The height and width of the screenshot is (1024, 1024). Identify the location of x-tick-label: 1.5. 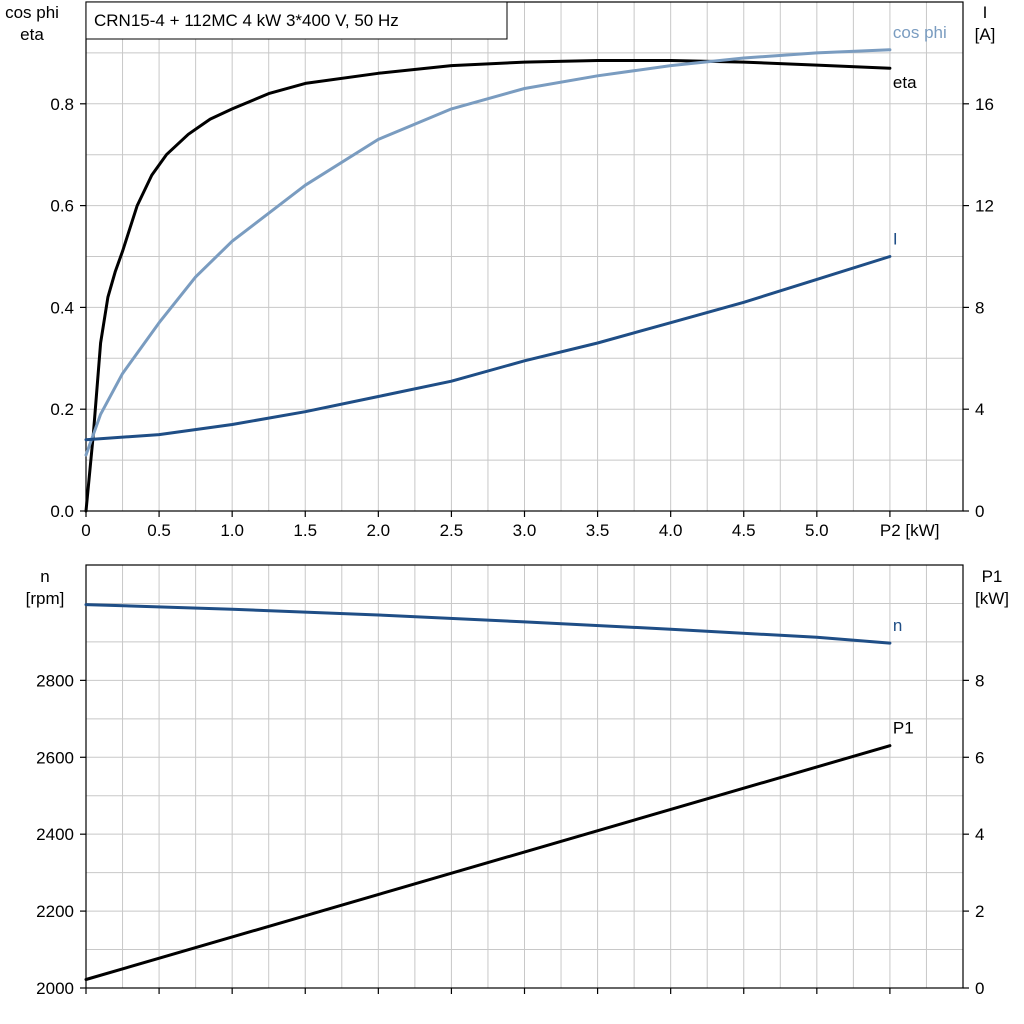
(305, 530).